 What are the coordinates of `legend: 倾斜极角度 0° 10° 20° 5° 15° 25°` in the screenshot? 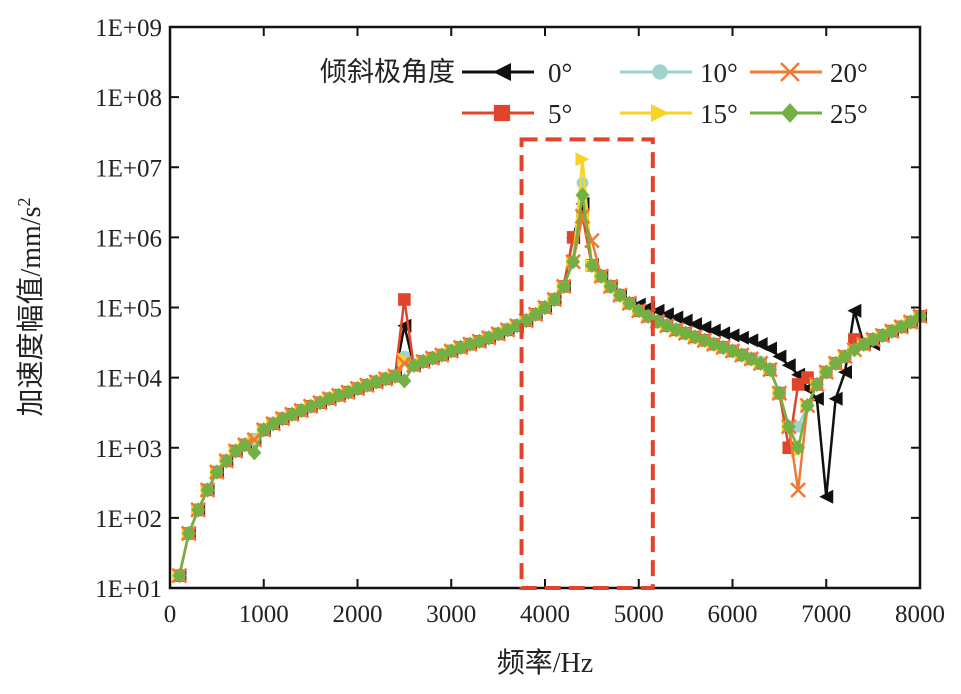 It's located at (594, 93).